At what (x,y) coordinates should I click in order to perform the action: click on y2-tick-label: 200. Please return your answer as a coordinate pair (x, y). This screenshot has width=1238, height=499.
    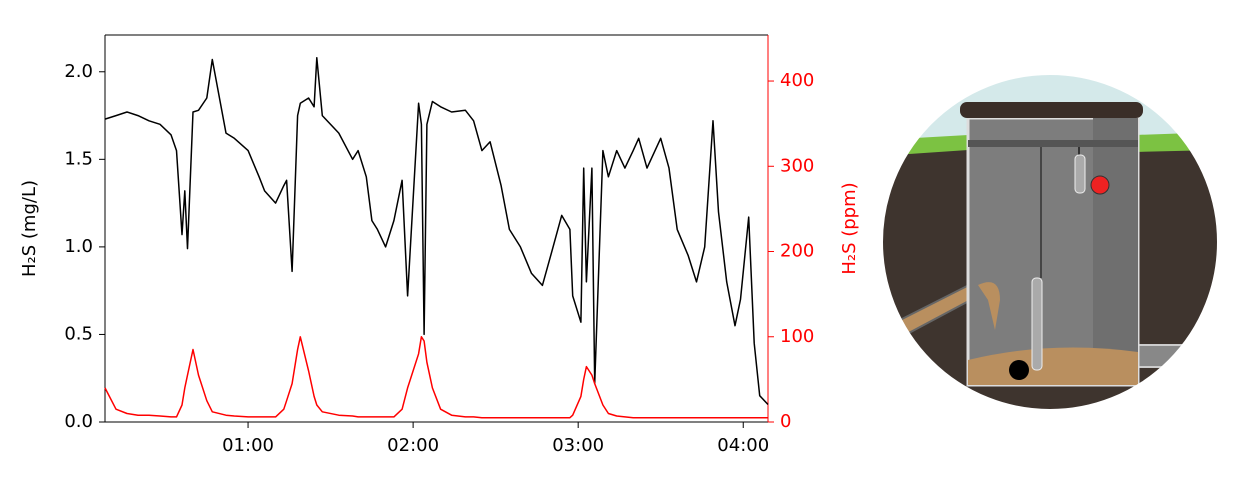
    Looking at the image, I should click on (797, 251).